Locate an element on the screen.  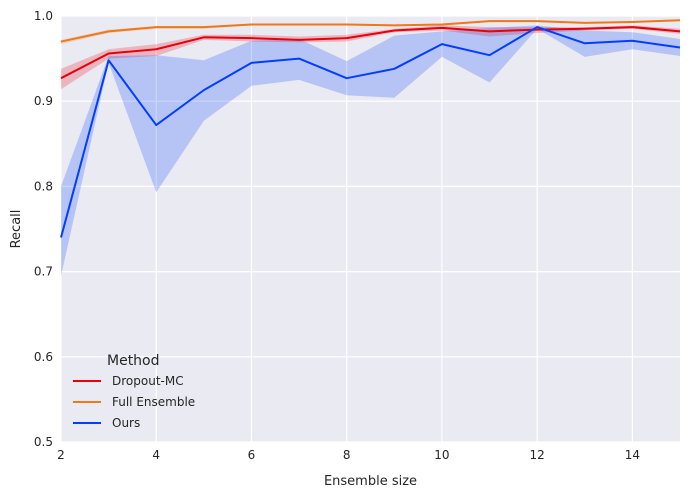
y-tick-label: 0.5 is located at coordinates (43, 442).